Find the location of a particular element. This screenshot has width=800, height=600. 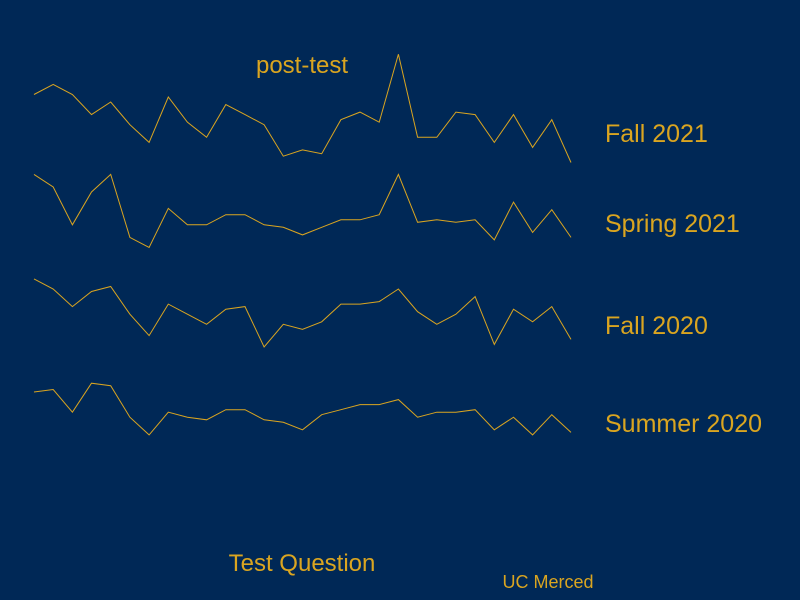

chart-title: post-test is located at coordinates (302, 65).